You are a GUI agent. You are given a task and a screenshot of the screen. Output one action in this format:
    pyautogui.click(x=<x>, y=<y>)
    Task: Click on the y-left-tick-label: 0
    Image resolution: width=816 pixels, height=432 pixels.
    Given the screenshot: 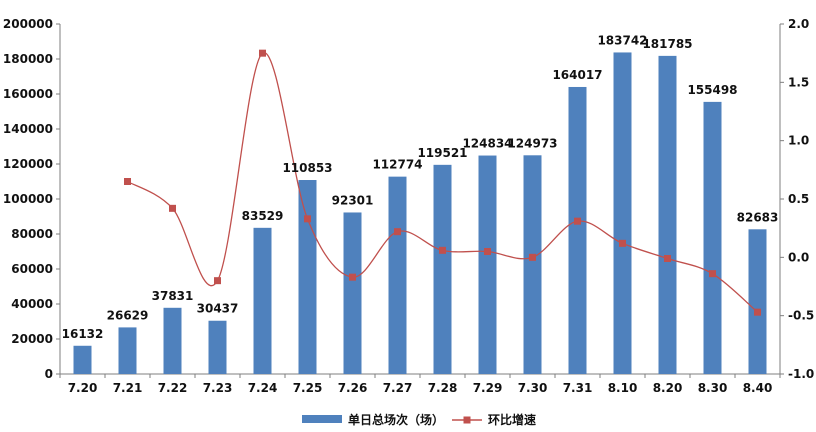 What is the action you would take?
    pyautogui.click(x=49, y=374)
    